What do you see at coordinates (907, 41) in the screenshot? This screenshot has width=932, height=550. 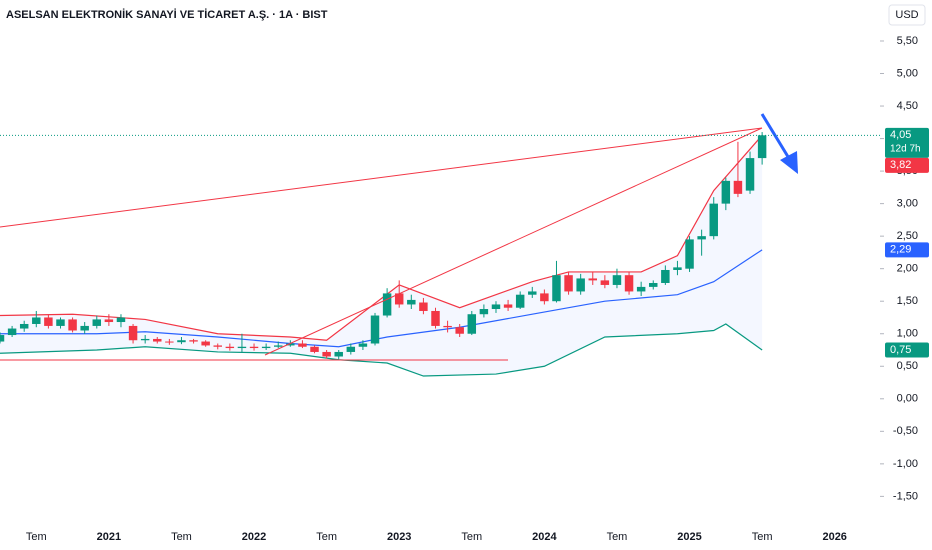 I see `y-tick-label: 5,50` at bounding box center [907, 41].